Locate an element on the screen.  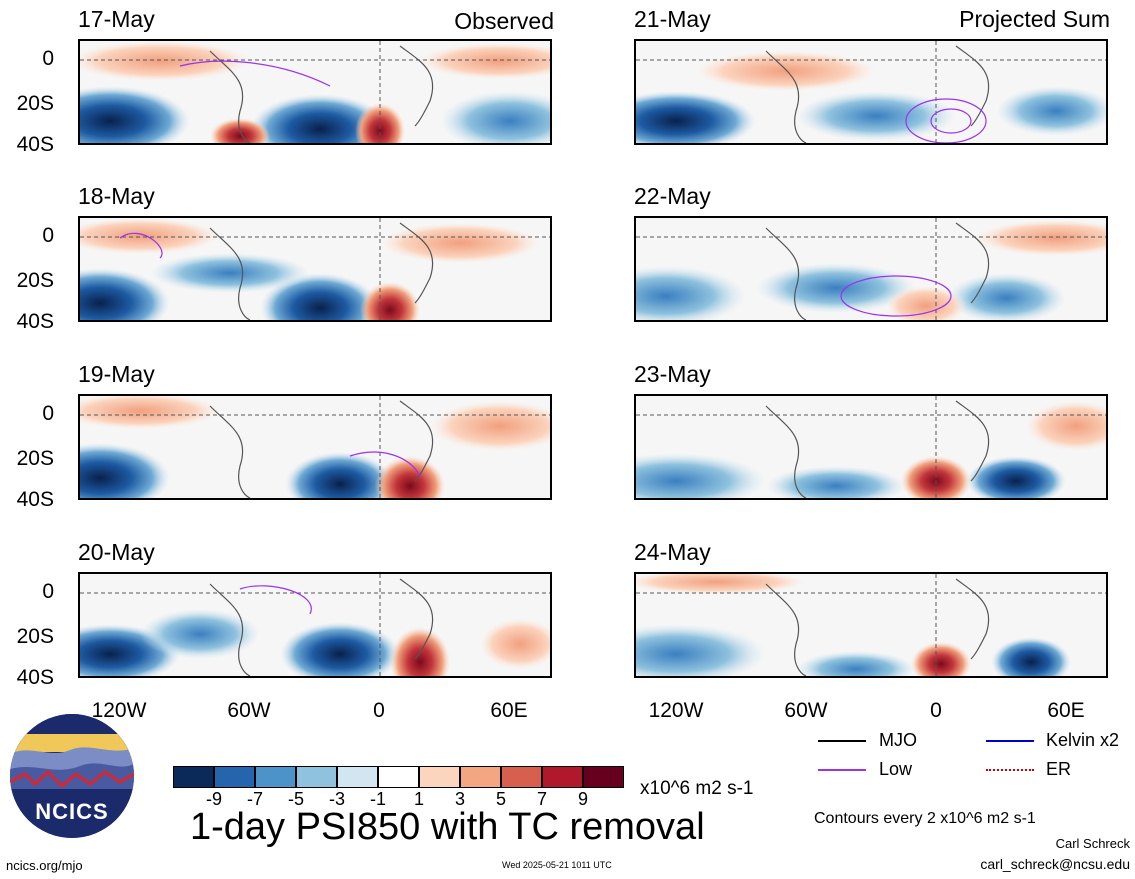
colorbar-tick: 3 is located at coordinates (459, 799).